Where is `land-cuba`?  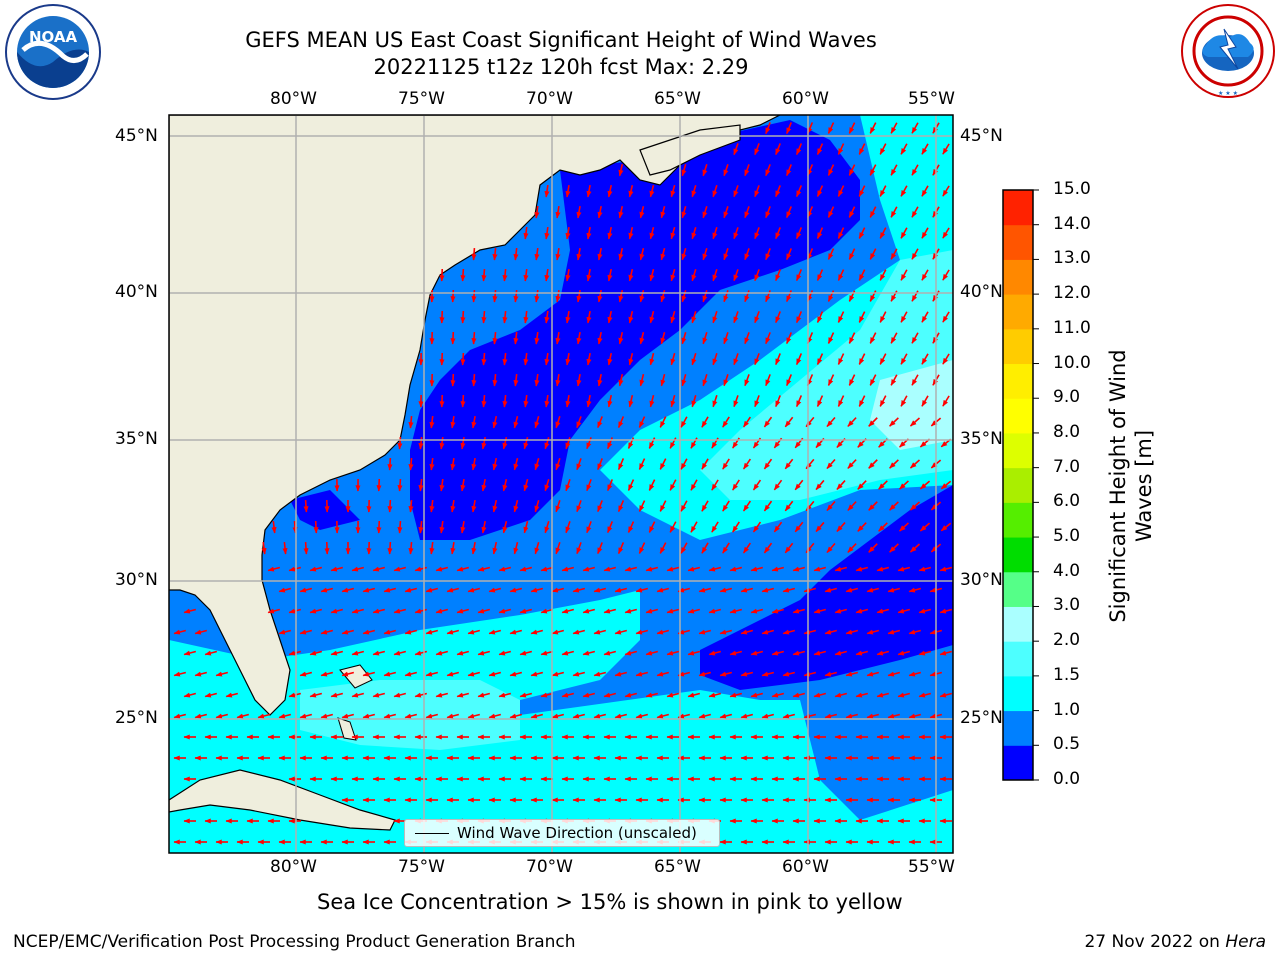
land-cuba is located at coordinates (282, 800).